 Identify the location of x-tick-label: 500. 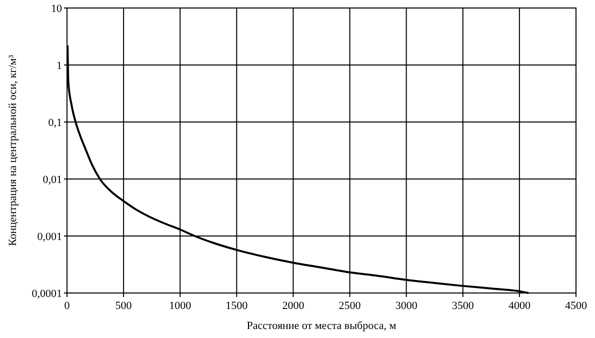
(123, 306).